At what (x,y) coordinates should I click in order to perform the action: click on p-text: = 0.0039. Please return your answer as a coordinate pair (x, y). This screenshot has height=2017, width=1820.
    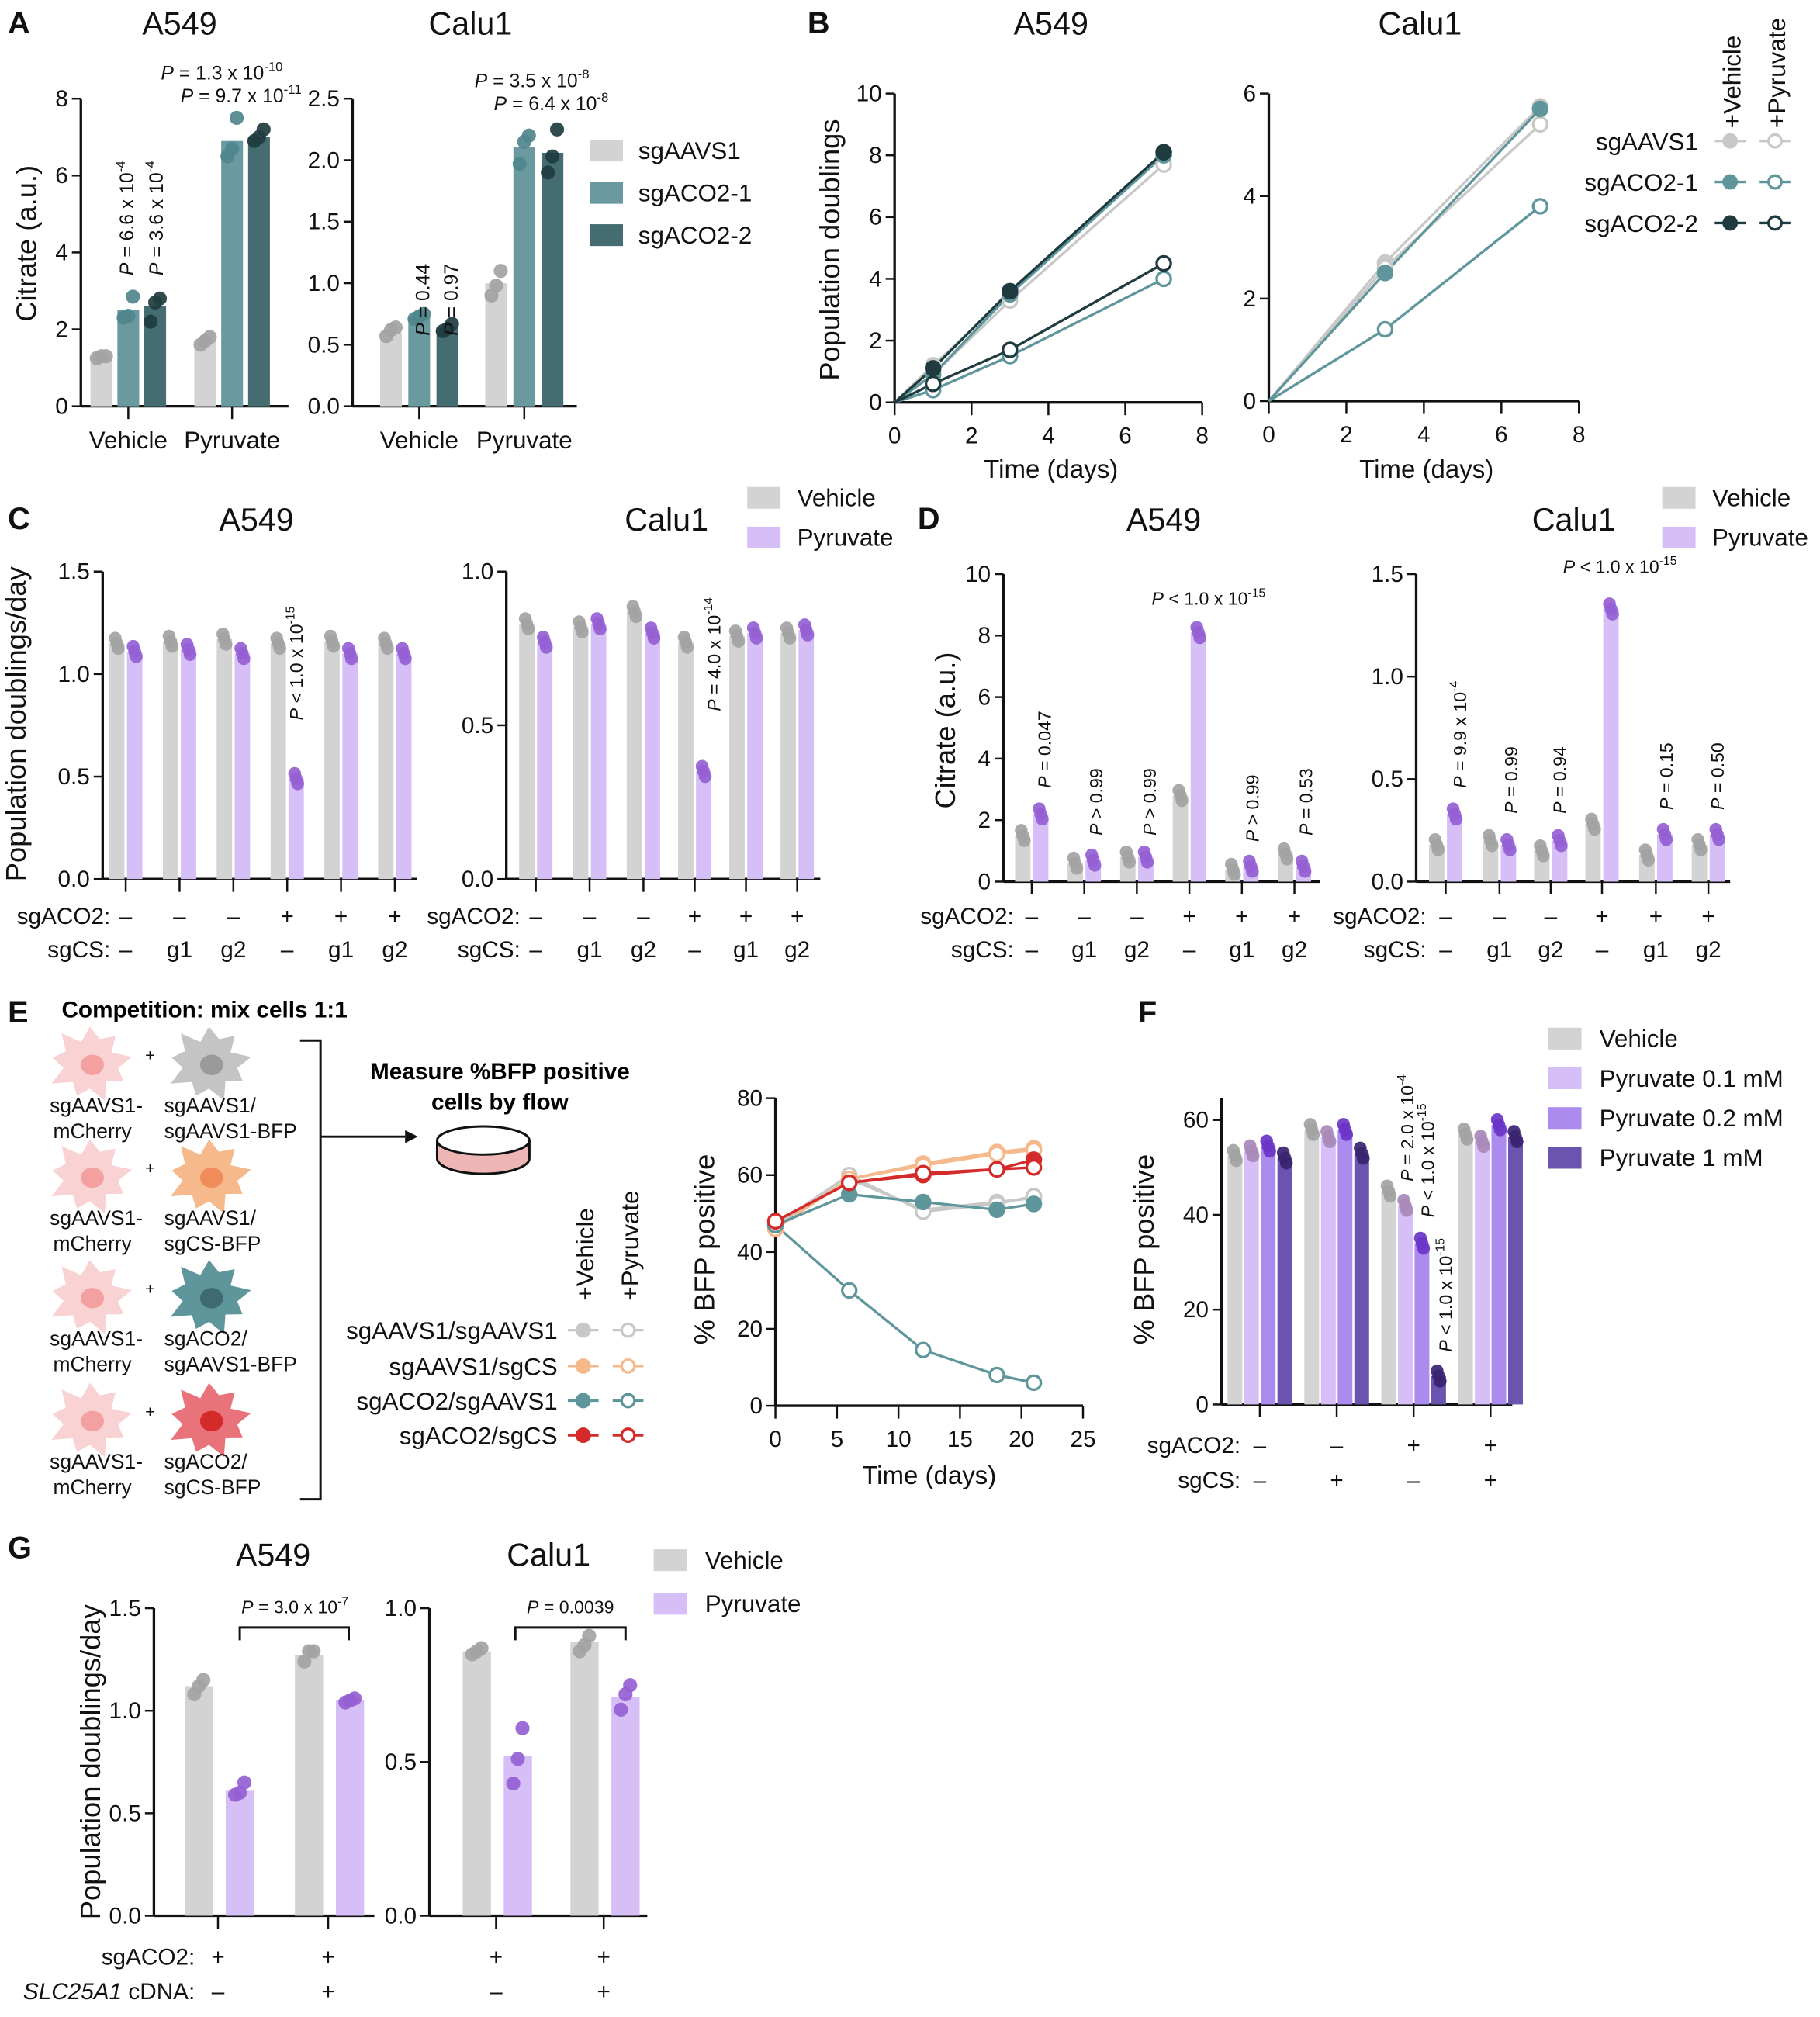
    Looking at the image, I should click on (576, 1607).